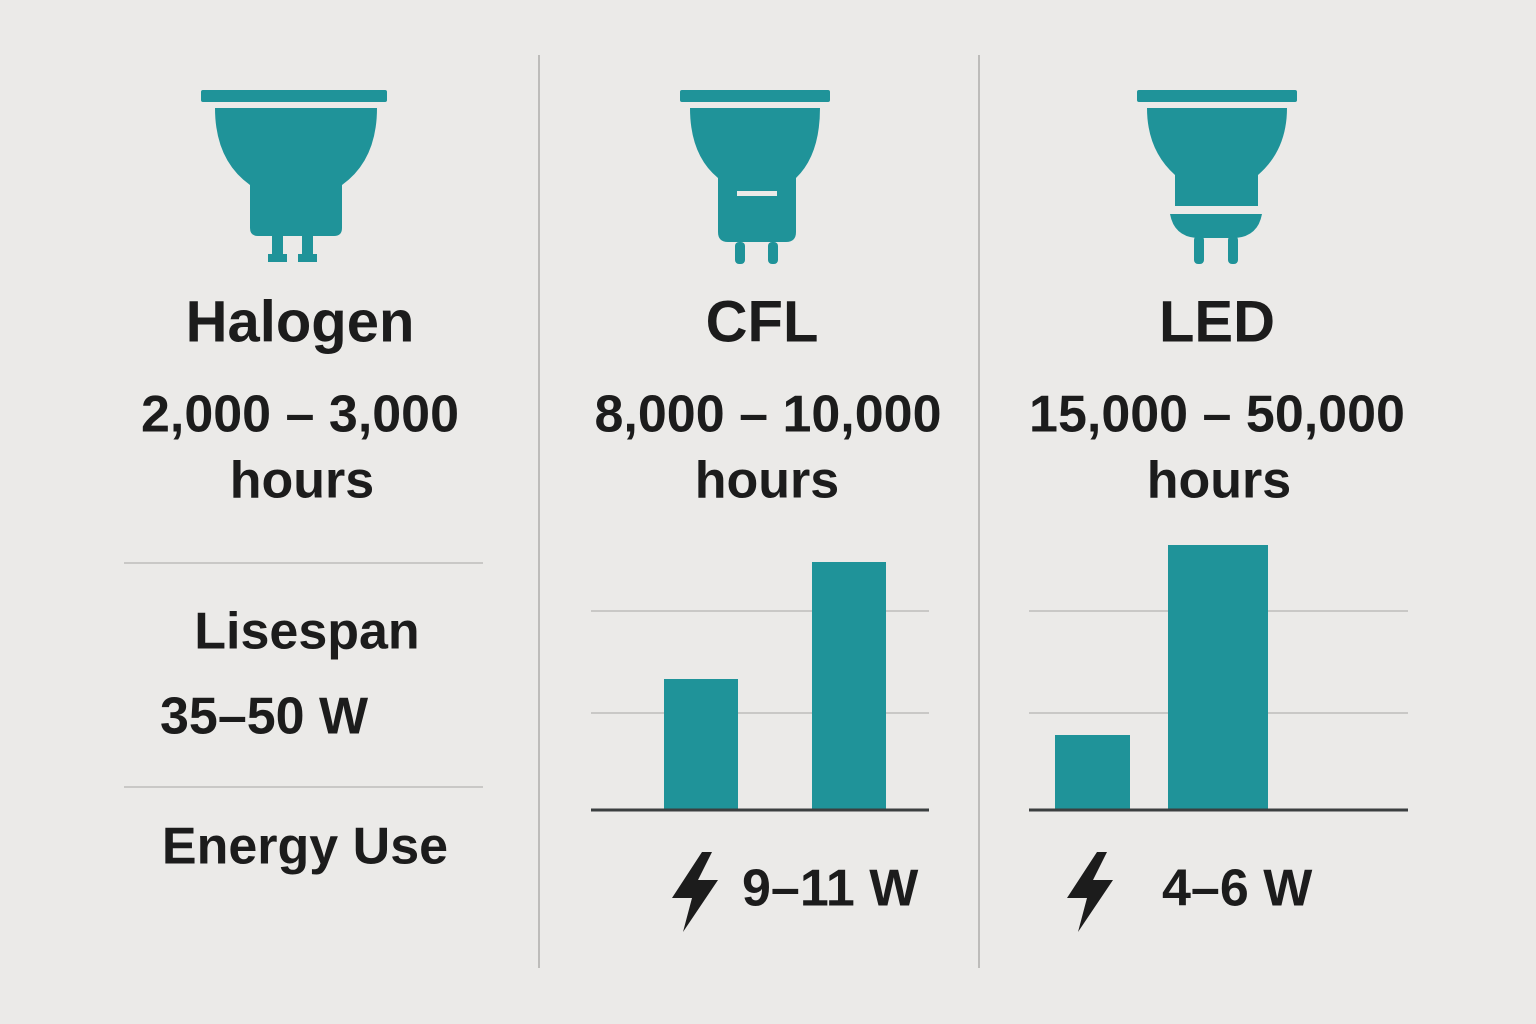 This screenshot has width=1536, height=1024. What do you see at coordinates (300, 321) in the screenshot?
I see `bulb-name: Halogen` at bounding box center [300, 321].